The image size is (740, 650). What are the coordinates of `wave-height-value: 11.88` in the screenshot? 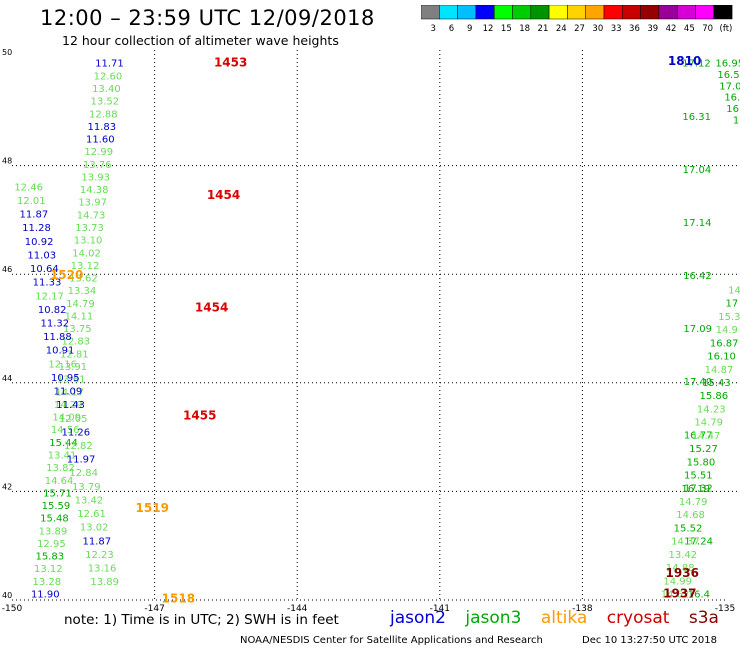 It's located at (57, 337).